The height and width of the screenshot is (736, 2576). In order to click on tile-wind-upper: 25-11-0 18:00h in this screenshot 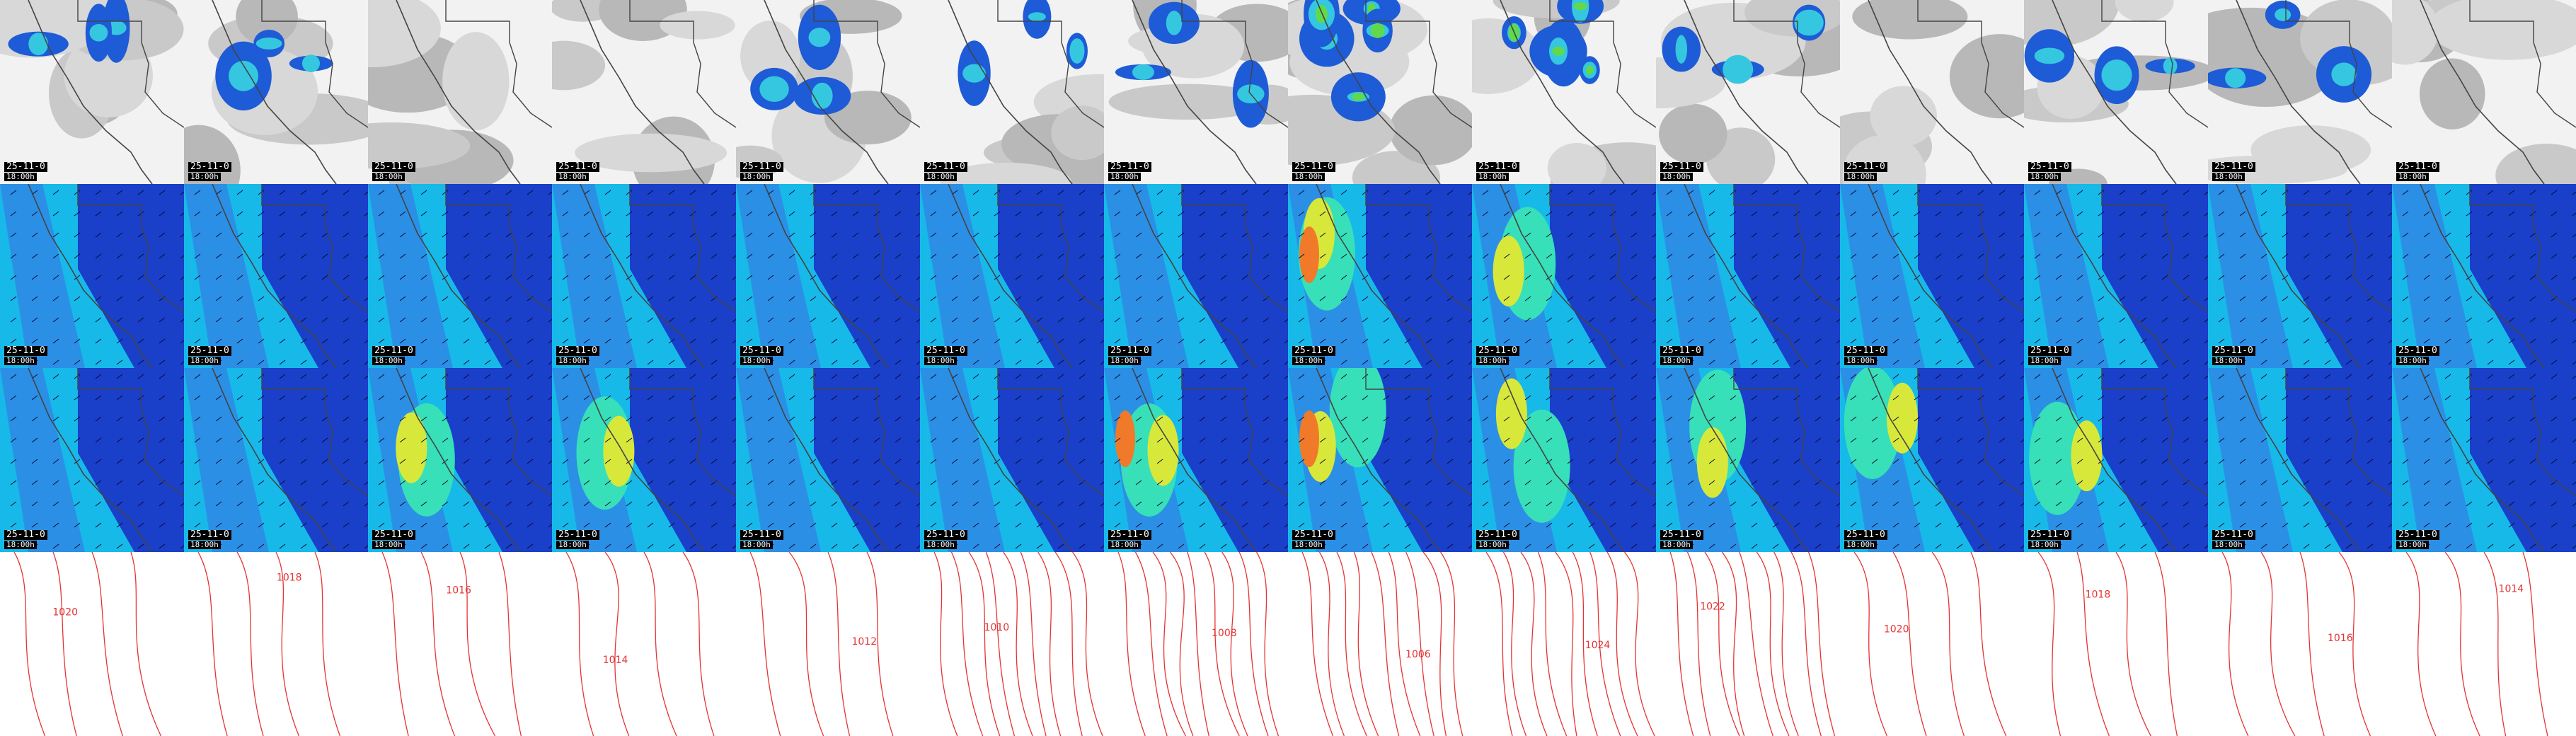, I will do `click(828, 276)`.